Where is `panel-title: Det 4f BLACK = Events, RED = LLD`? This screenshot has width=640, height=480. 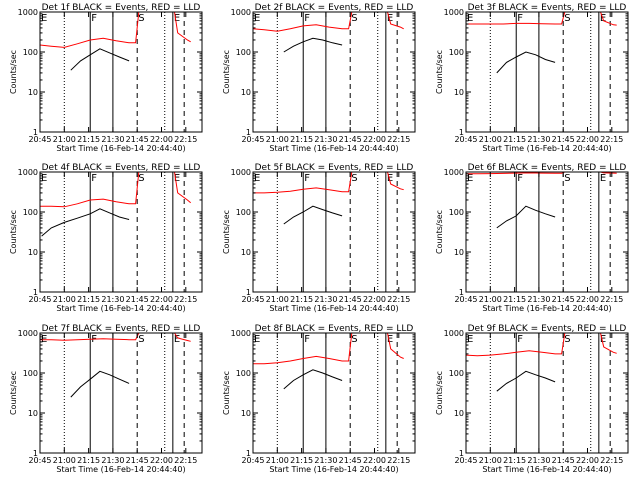
panel-title: Det 4f BLACK = Events, RED = LLD is located at coordinates (121, 168).